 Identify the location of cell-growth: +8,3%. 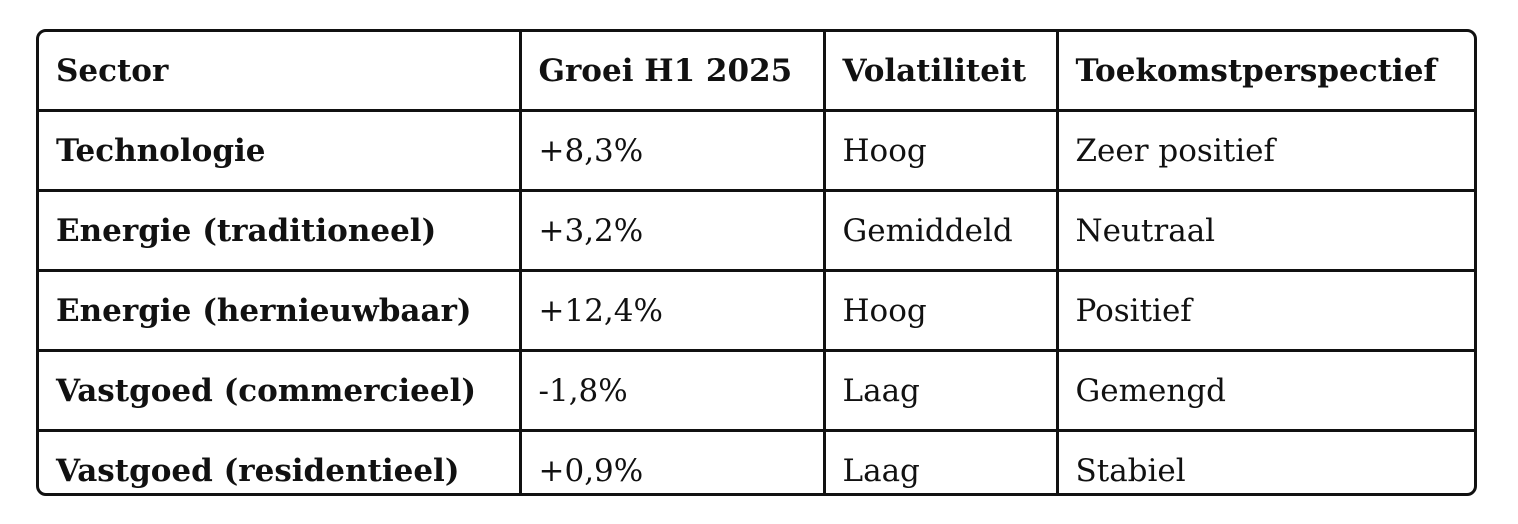
(672, 151).